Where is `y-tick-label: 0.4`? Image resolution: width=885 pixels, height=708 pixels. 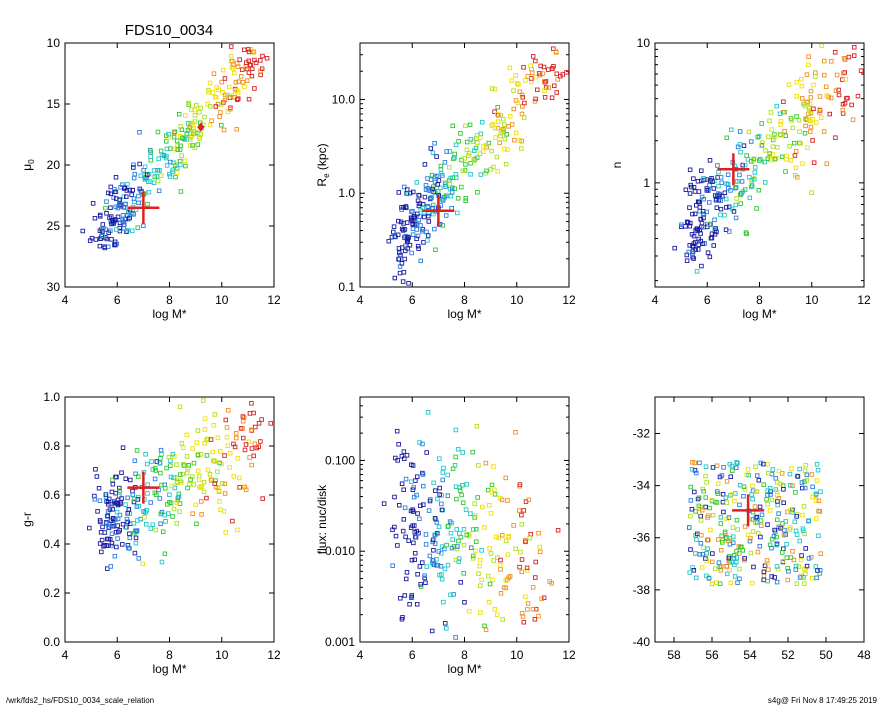
y-tick-label: 0.4 is located at coordinates (51, 544).